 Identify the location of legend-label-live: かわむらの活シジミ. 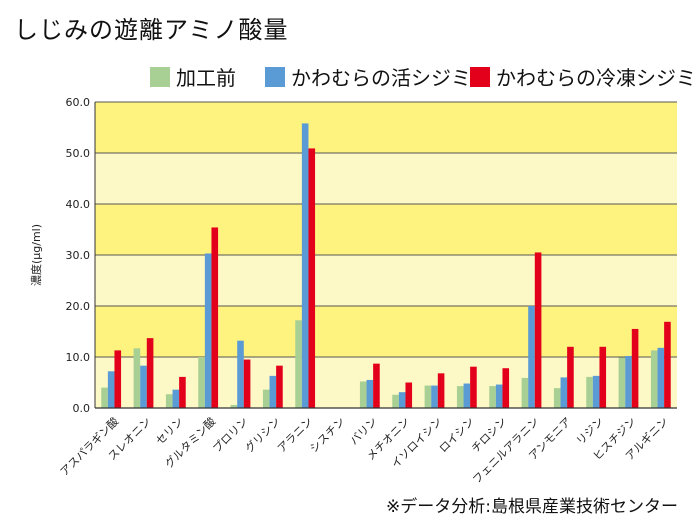
(381, 78).